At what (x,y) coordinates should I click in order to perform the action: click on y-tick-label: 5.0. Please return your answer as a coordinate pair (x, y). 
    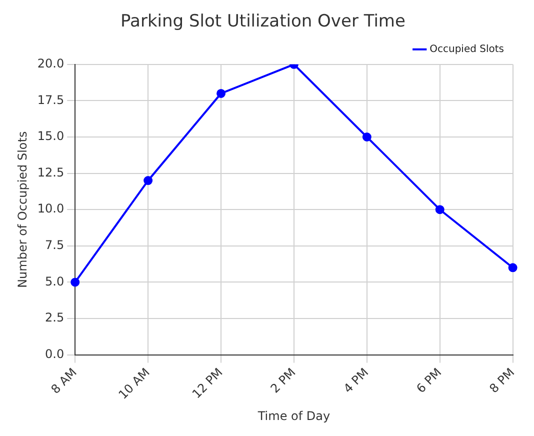
    Looking at the image, I should click on (54, 281).